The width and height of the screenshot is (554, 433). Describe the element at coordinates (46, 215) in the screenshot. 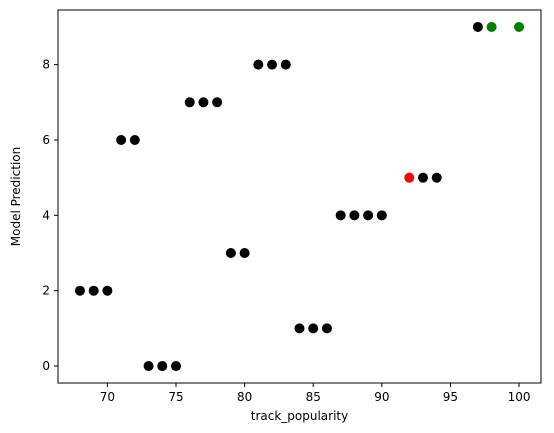

I see `y-tick-label-2: 4` at that location.